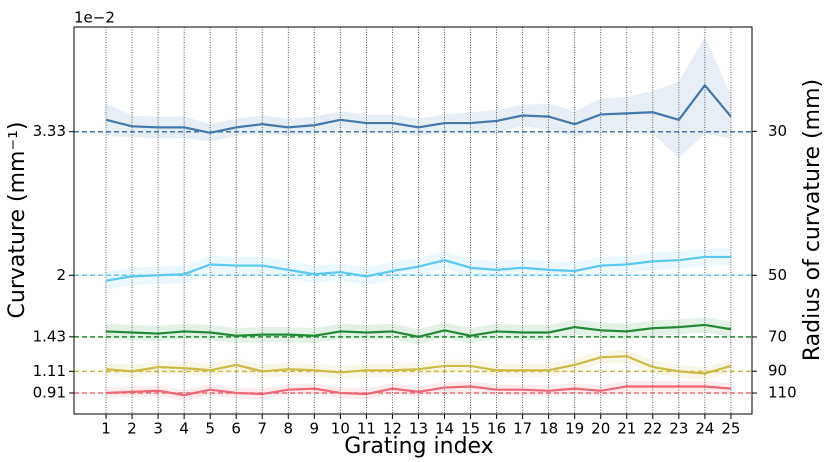 The width and height of the screenshot is (830, 462). I want to click on x-tick-label: 15, so click(470, 429).